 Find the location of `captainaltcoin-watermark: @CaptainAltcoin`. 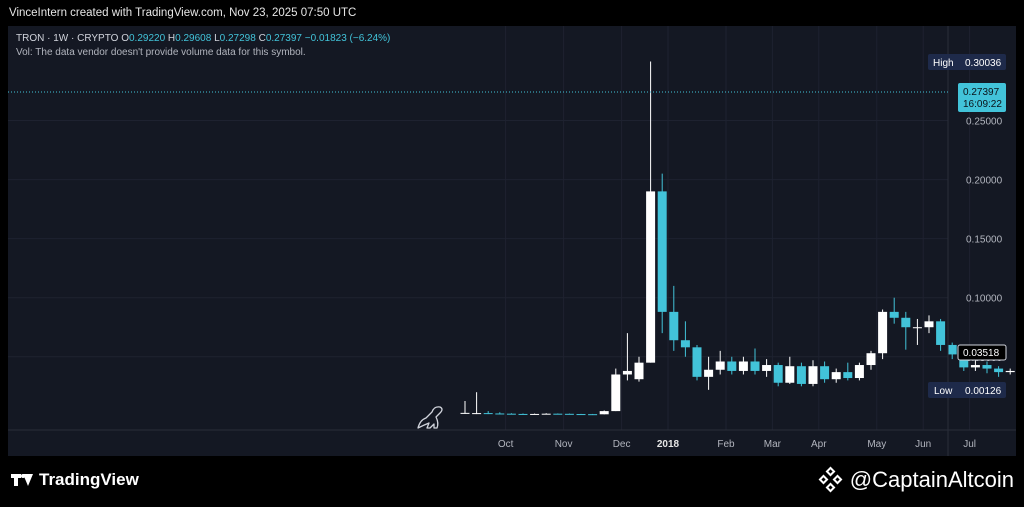

captainaltcoin-watermark: @CaptainAltcoin is located at coordinates (916, 479).